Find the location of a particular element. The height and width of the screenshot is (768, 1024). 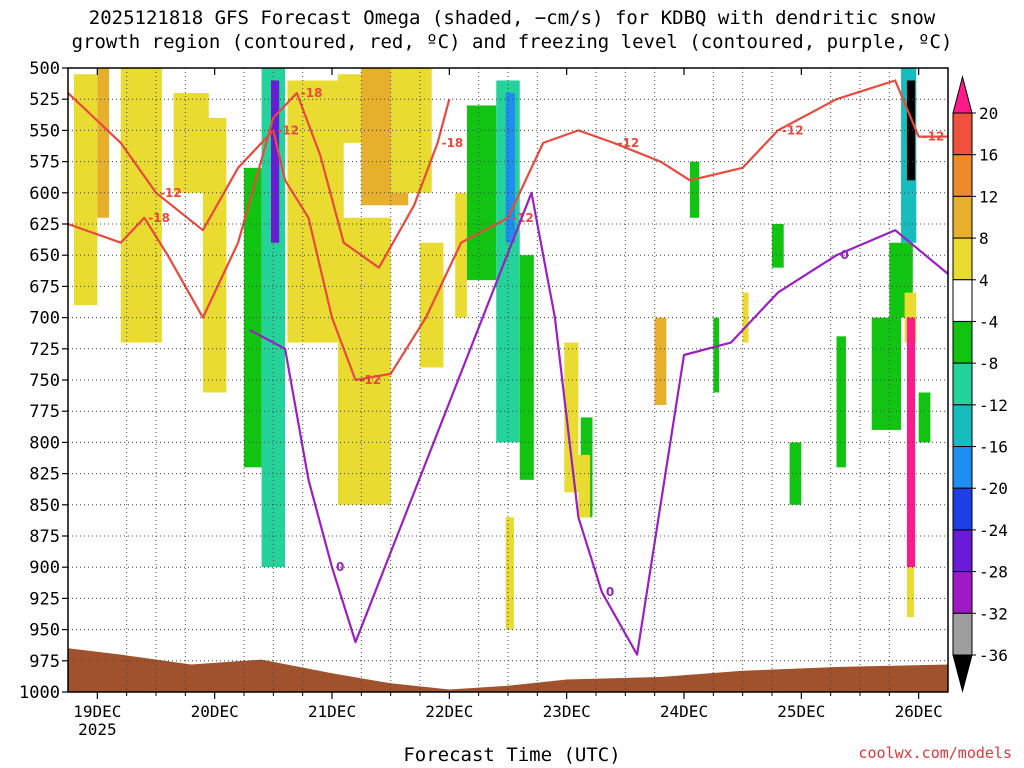

y-tick-label: 500 is located at coordinates (44, 69).